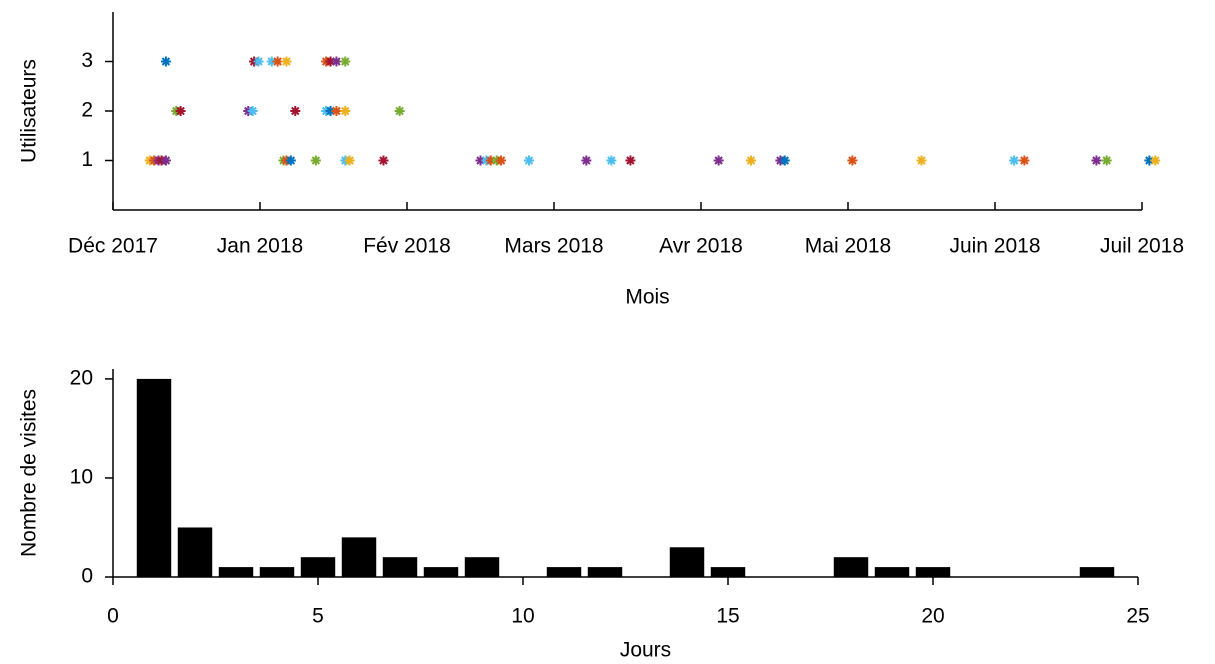 The width and height of the screenshot is (1215, 664). What do you see at coordinates (29, 473) in the screenshot?
I see `y-axis-label: Nombre de visites` at bounding box center [29, 473].